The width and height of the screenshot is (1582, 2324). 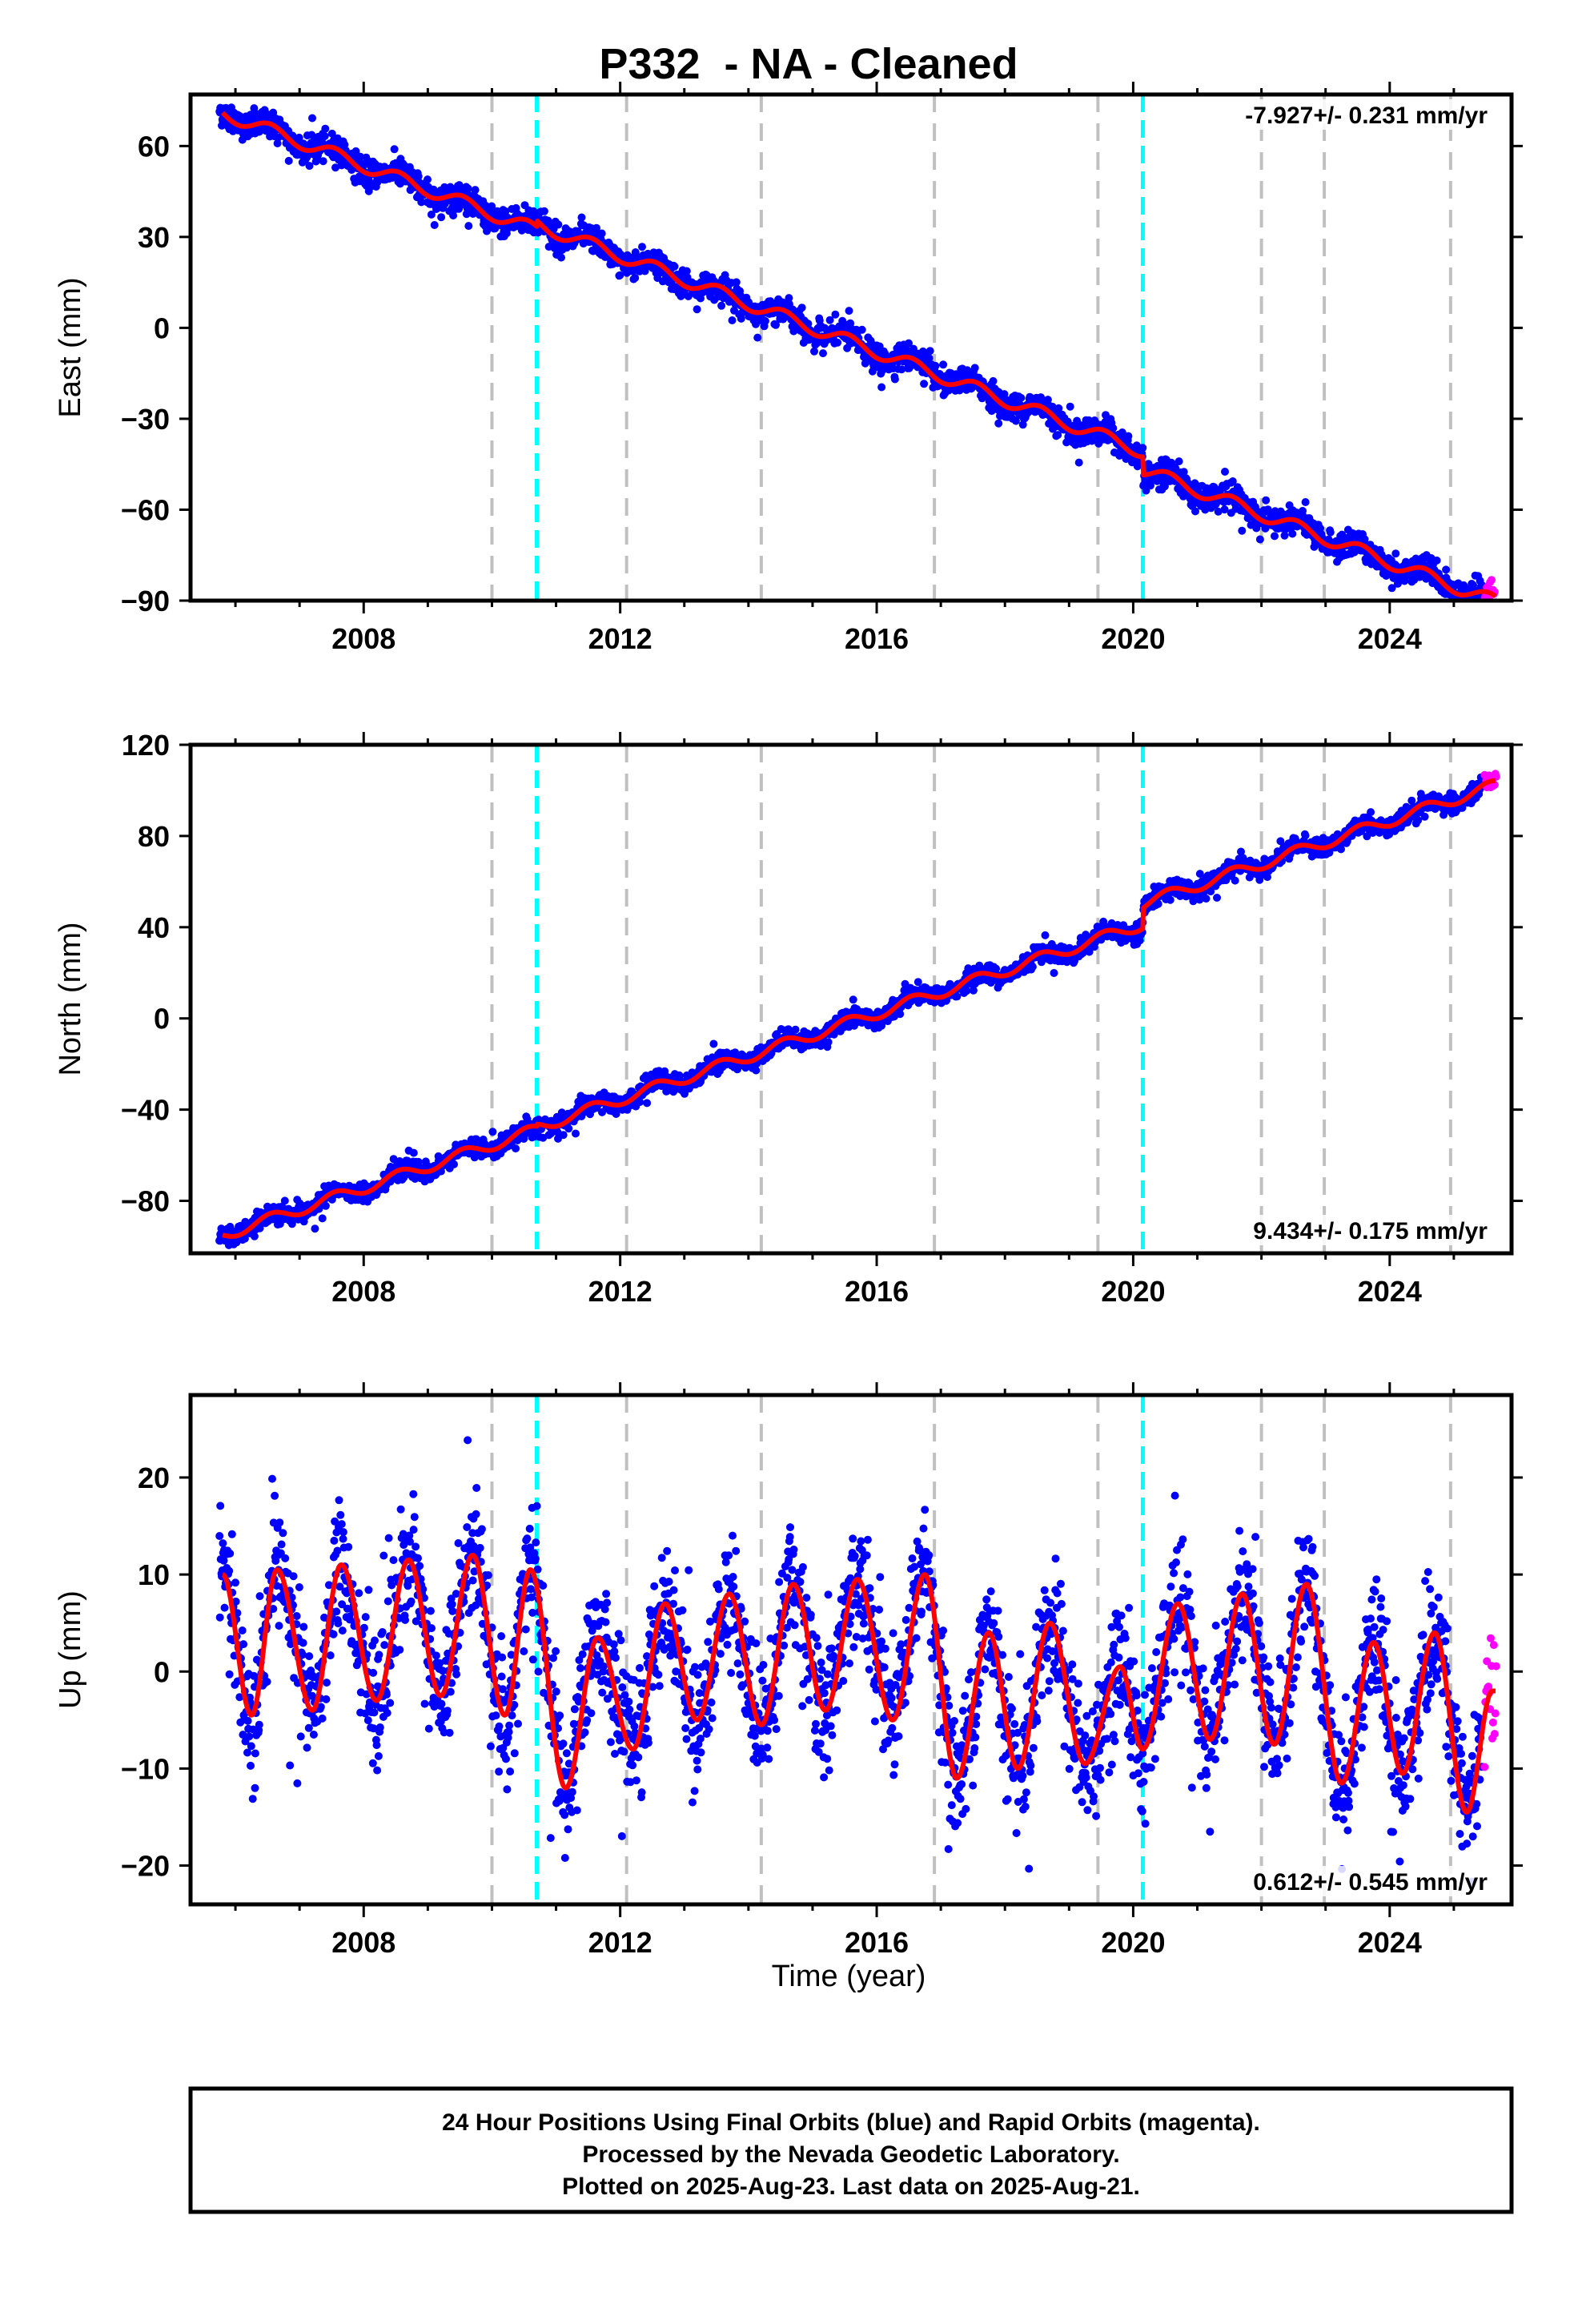 What do you see at coordinates (145, 510) in the screenshot?
I see `y-tick-label: −60` at bounding box center [145, 510].